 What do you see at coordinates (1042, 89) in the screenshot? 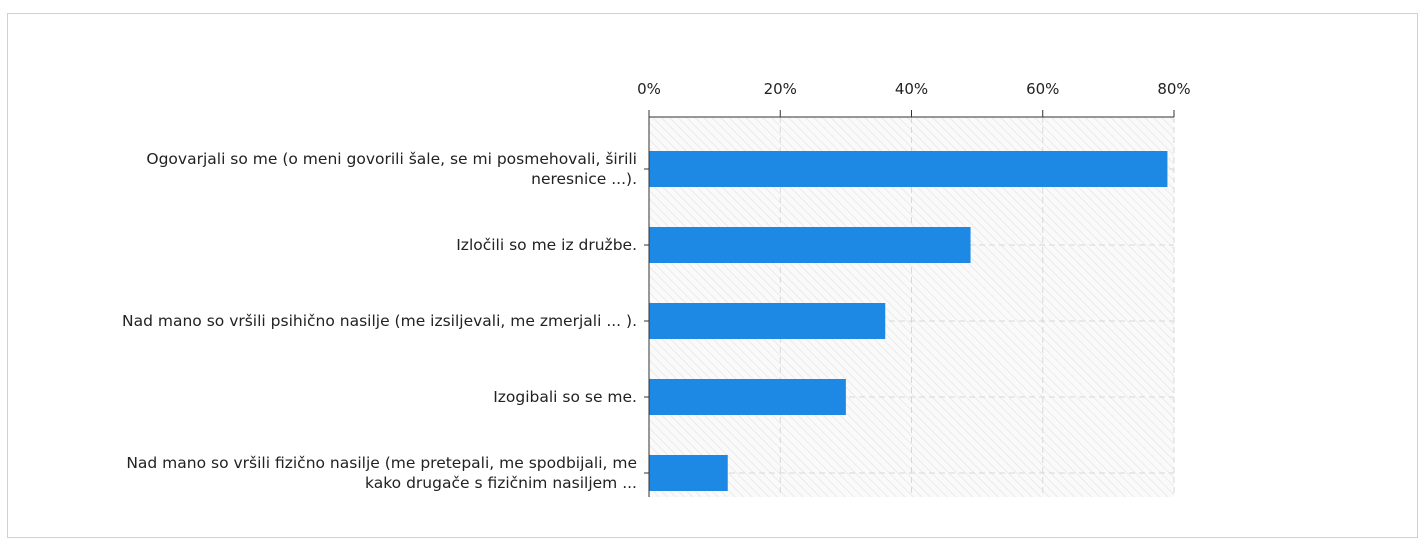
I see `x-tick-label: 60%` at bounding box center [1042, 89].